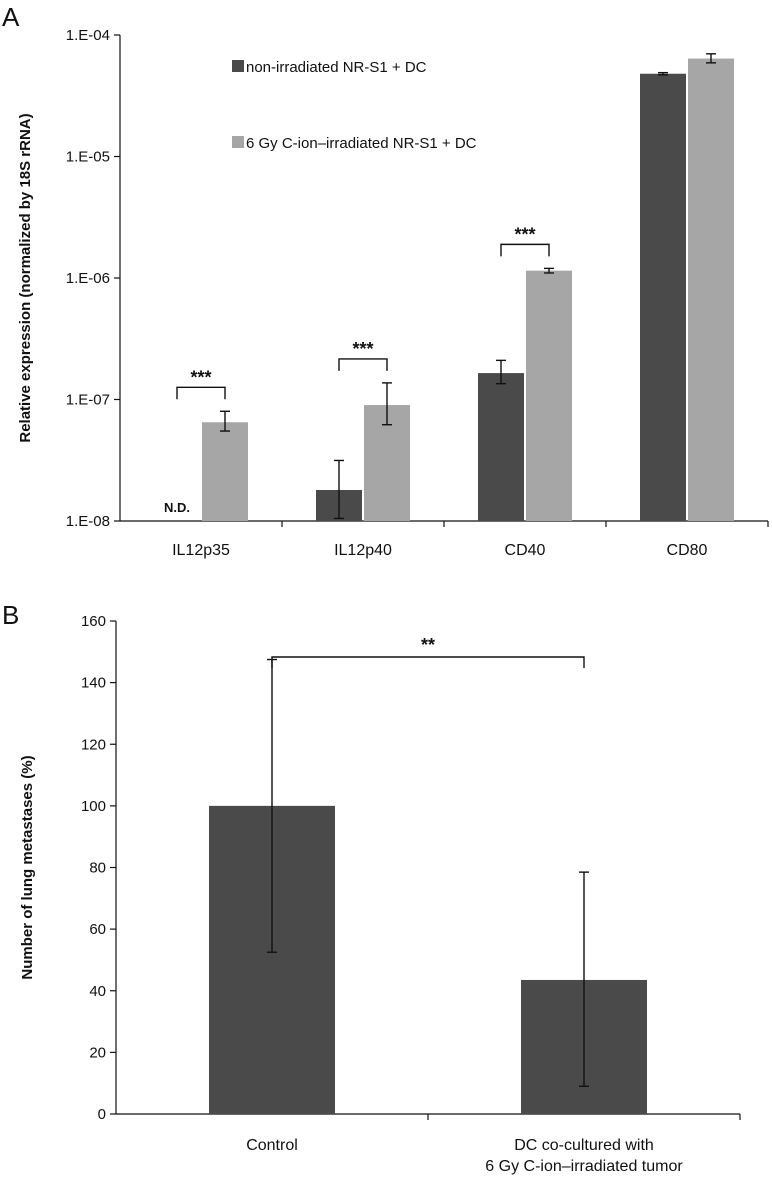 This screenshot has width=772, height=1180. I want to click on x-tick-label: 6 Gy C-ion–irradiated tumor, so click(584, 1166).